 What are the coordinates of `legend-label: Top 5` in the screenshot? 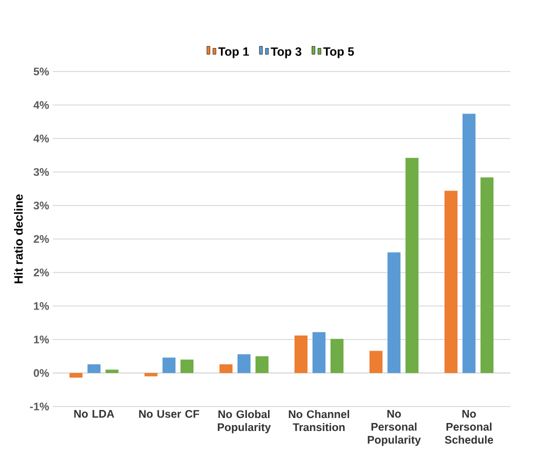 It's located at (338, 52).